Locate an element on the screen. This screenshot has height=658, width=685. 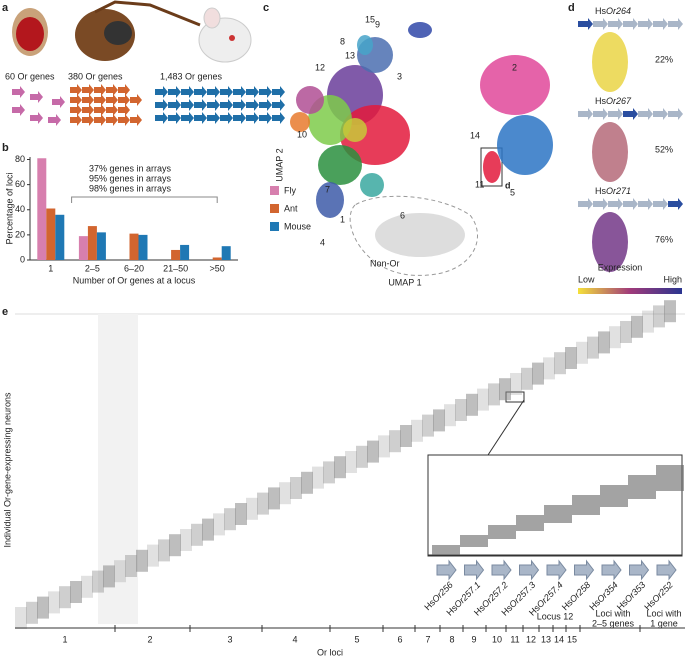
y-tick-label: 20 is located at coordinates (20, 234).